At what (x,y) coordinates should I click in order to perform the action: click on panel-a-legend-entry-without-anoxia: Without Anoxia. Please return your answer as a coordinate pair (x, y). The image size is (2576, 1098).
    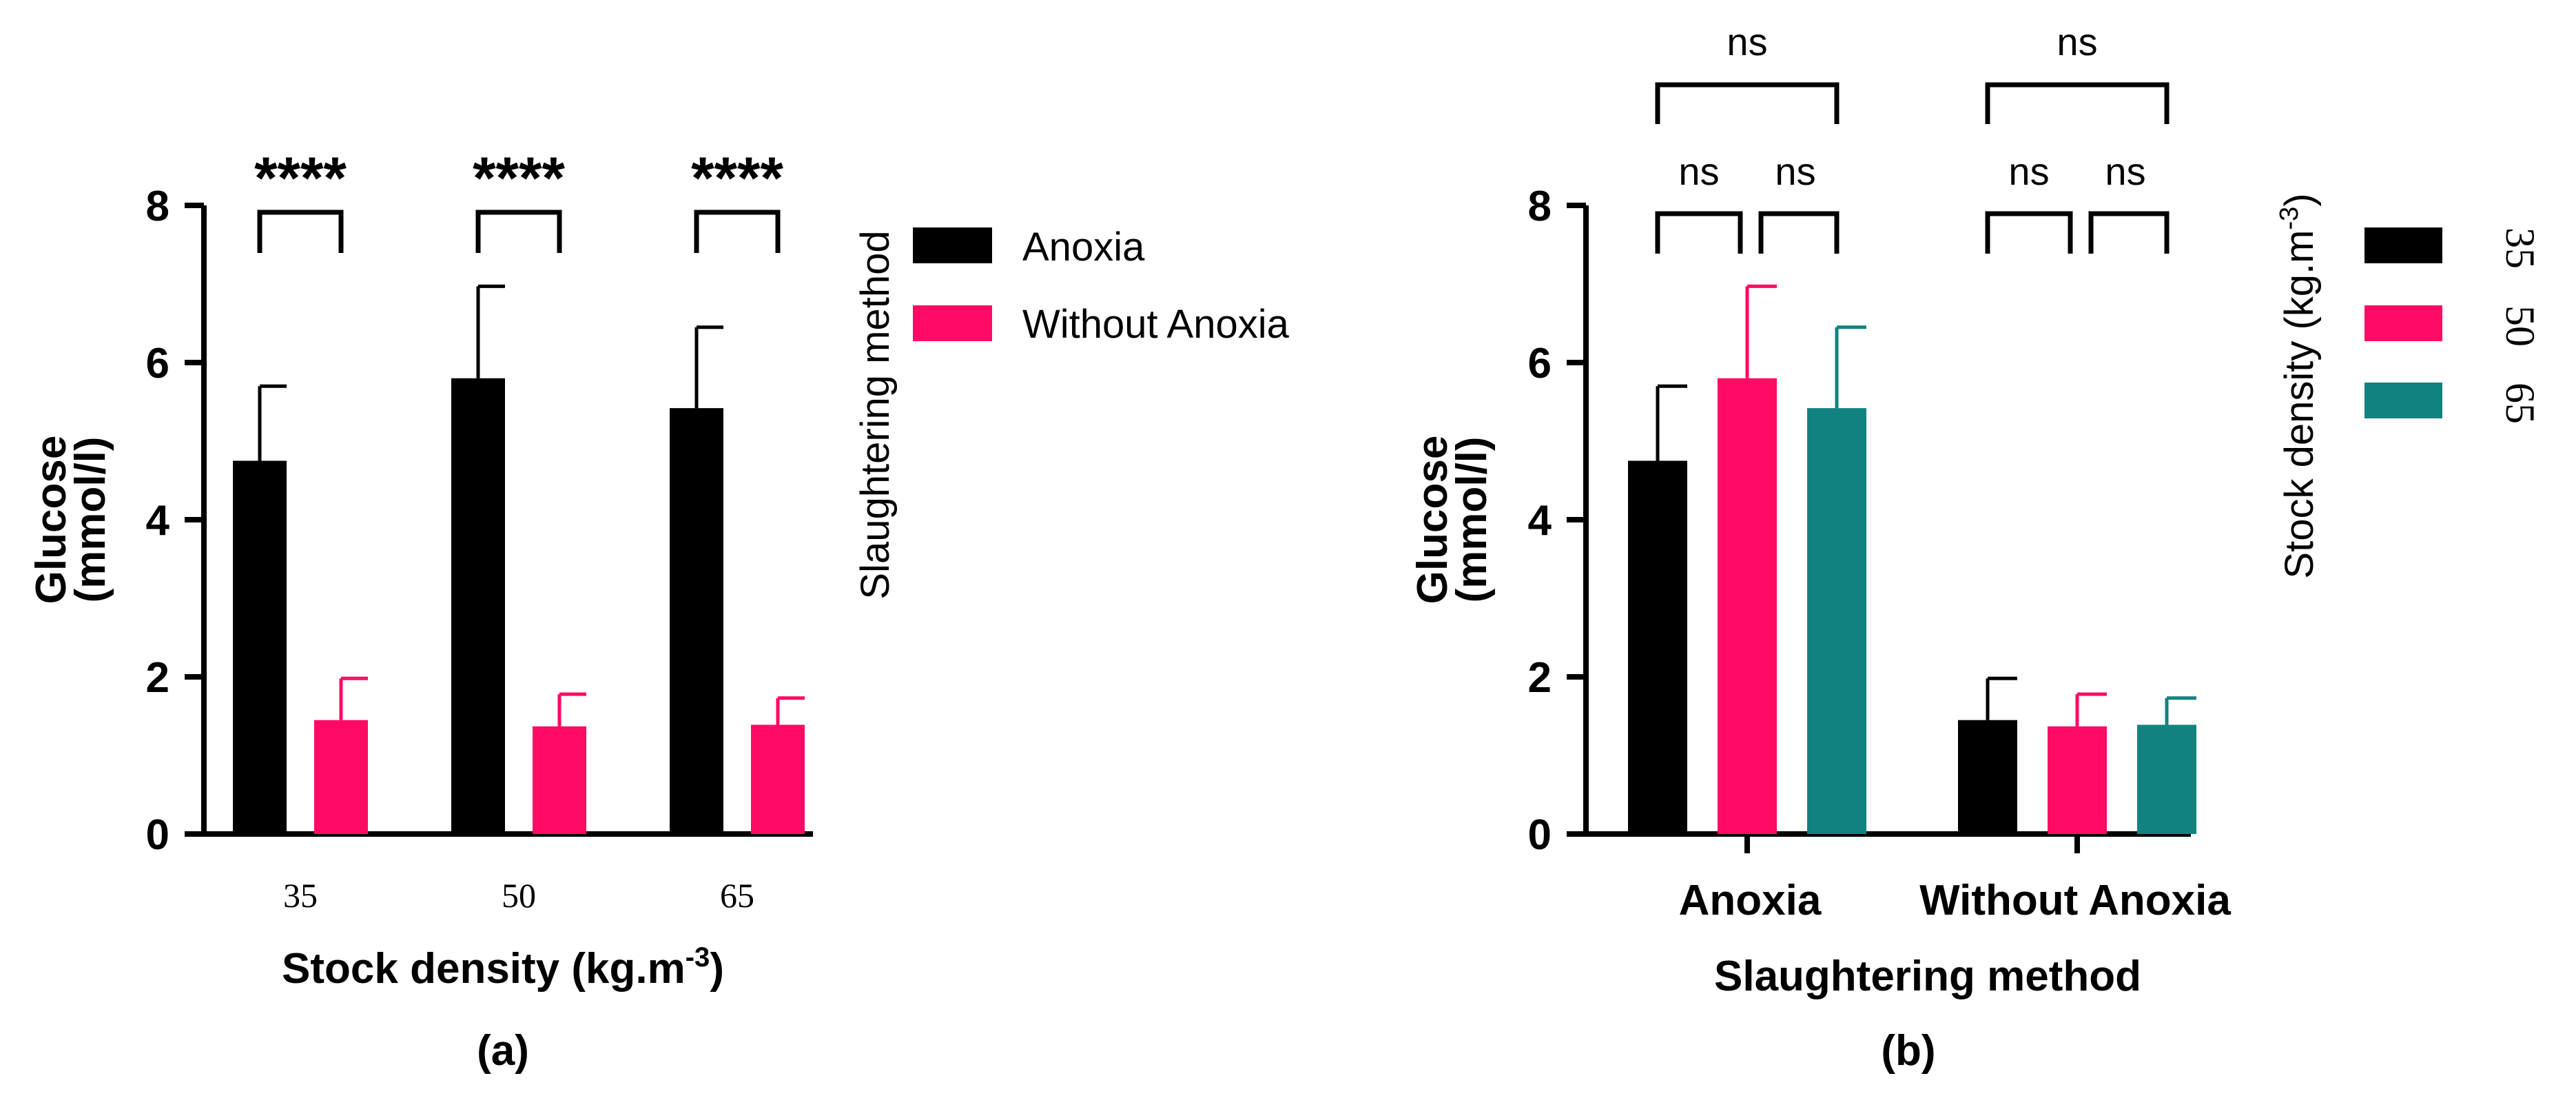
    Looking at the image, I should click on (1156, 324).